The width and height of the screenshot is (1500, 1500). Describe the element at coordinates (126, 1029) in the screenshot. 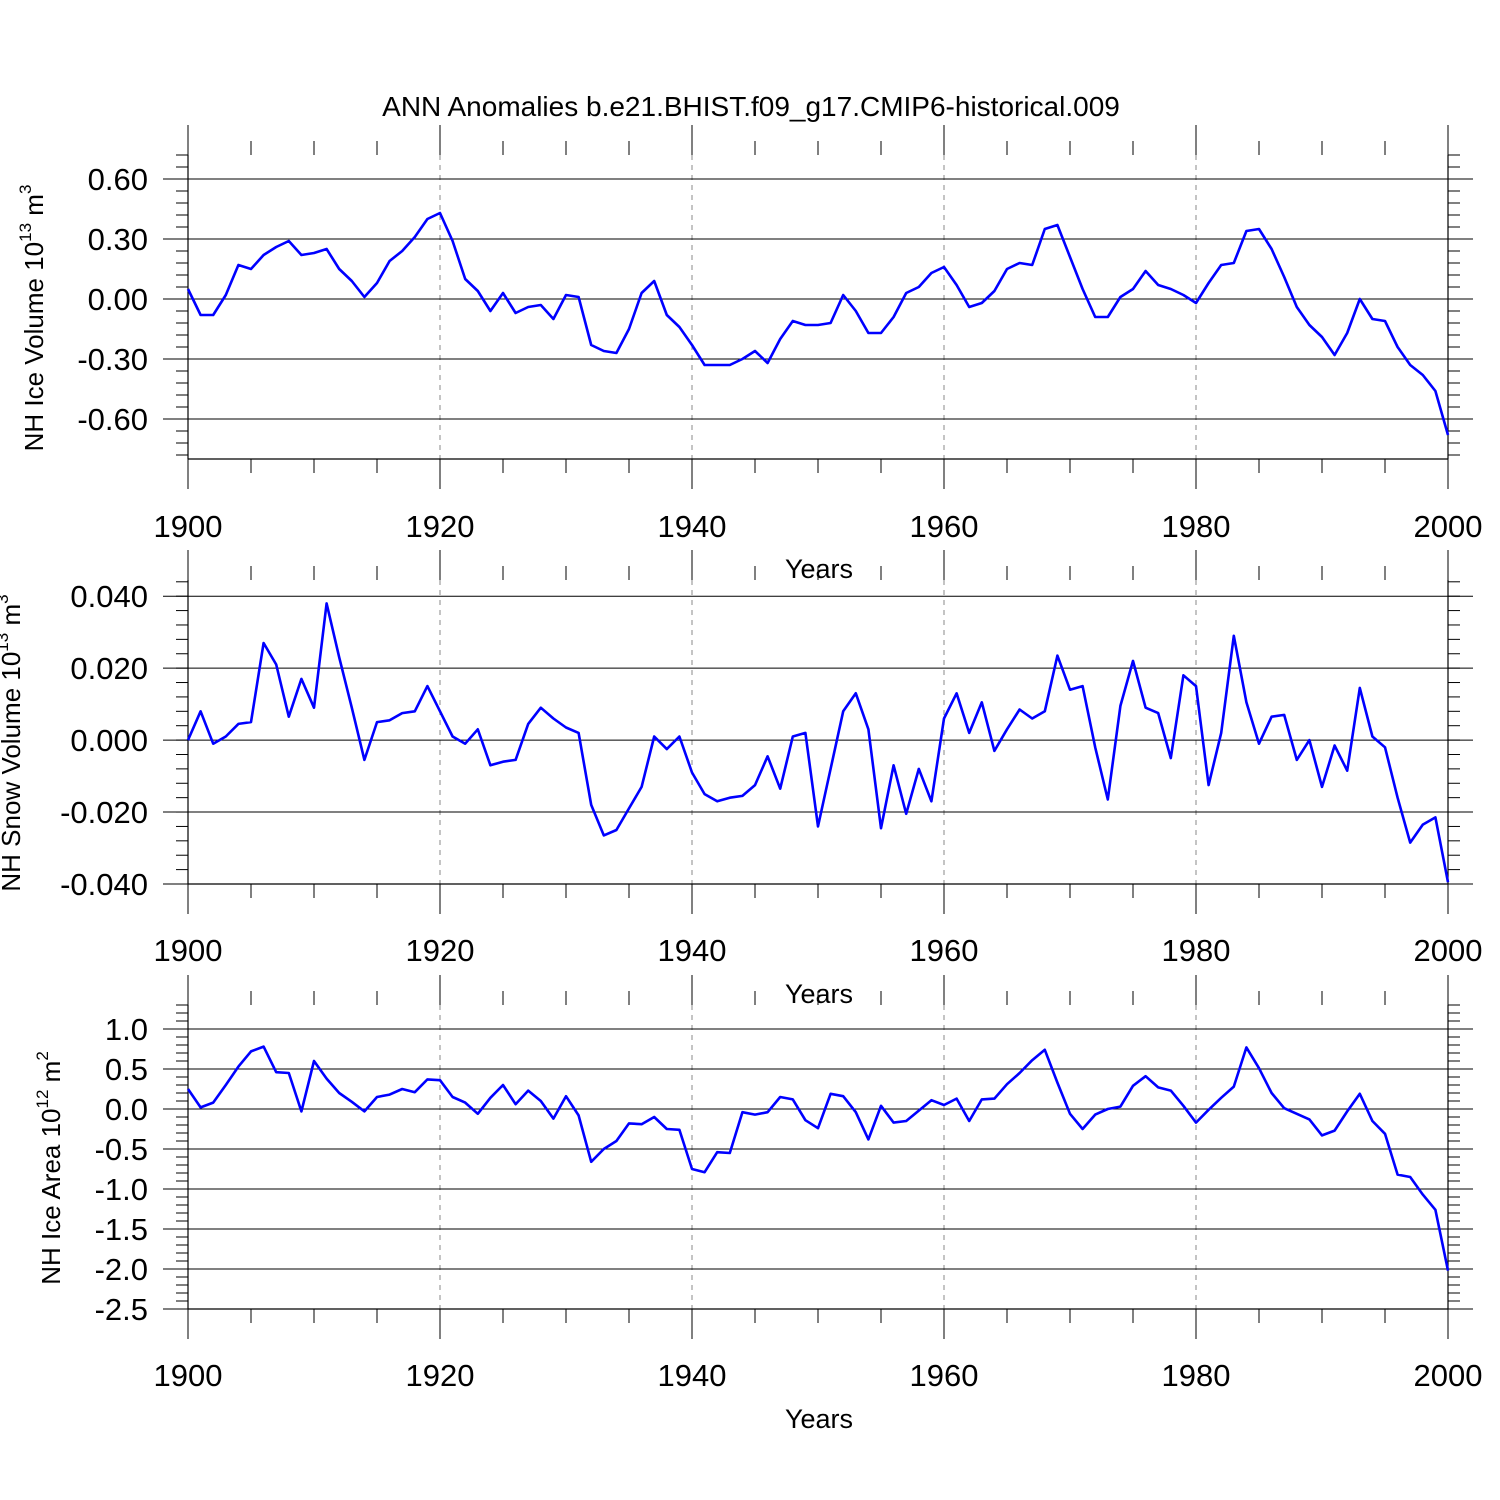

I see `y-tick-label: 1.0` at that location.